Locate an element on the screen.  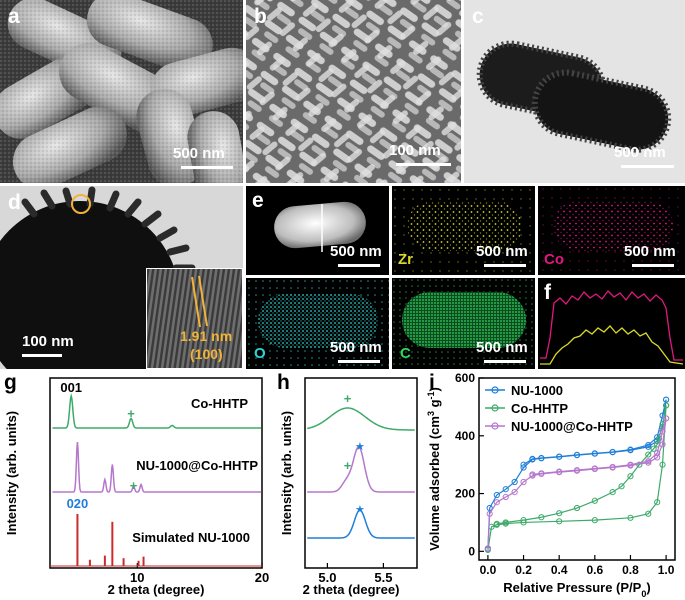
eds-o-map: O 500 nm is located at coordinates (317, 323).